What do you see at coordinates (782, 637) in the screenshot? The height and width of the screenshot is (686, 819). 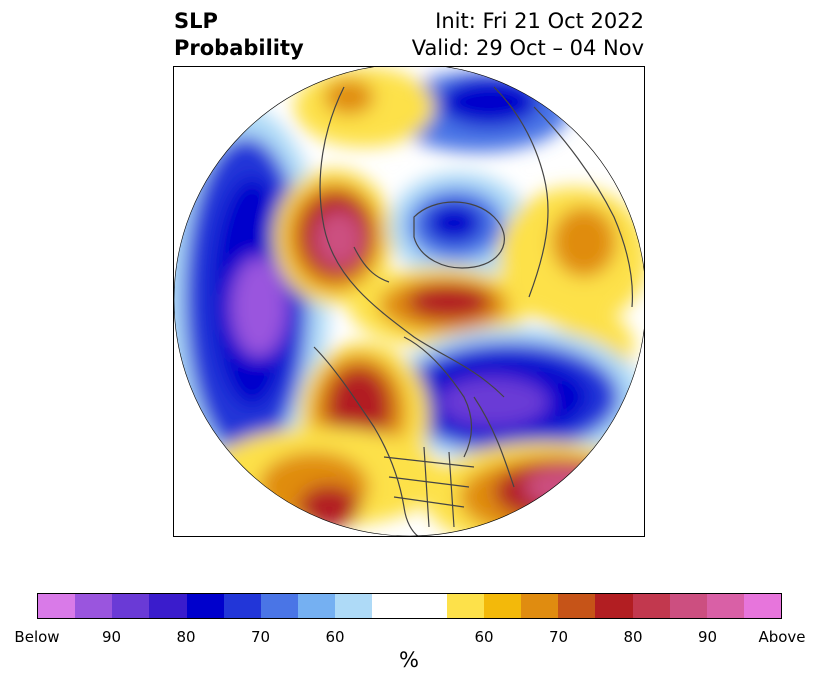 I see `colorbar-tick-label: Above` at bounding box center [782, 637].